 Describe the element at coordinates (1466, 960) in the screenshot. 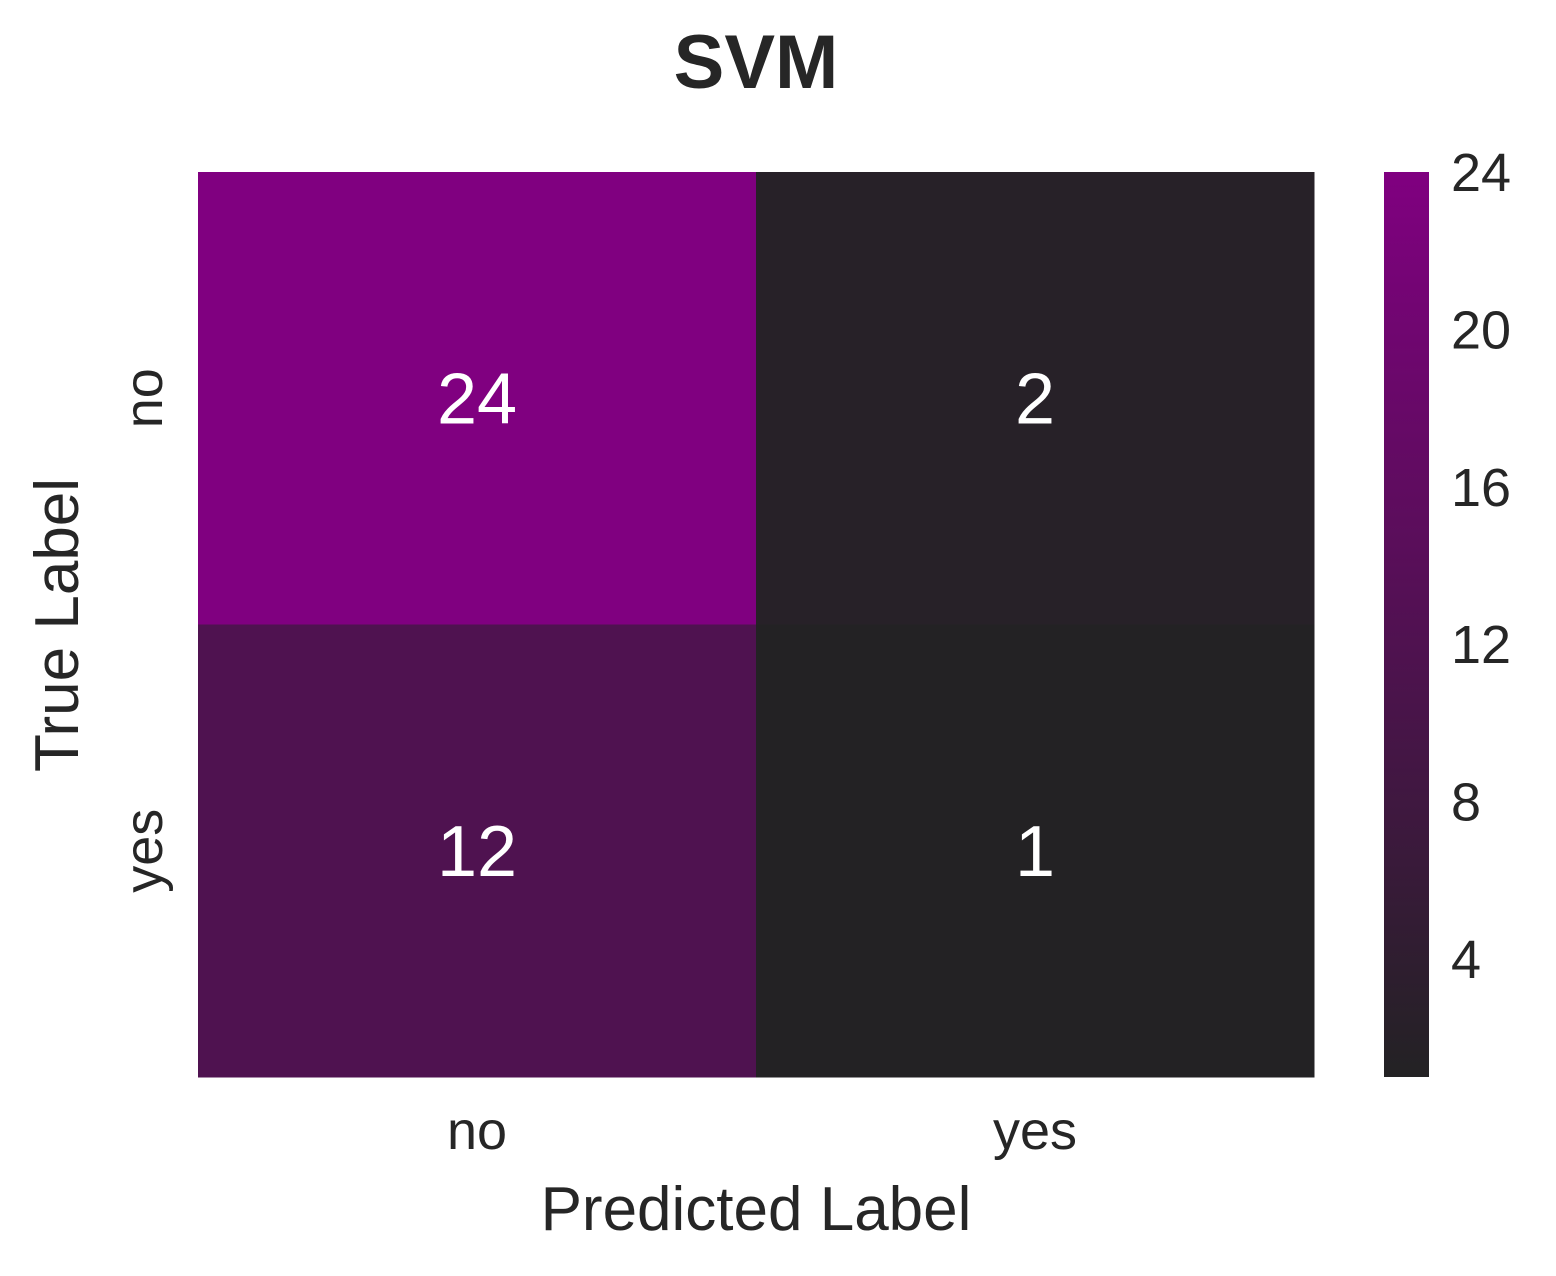

I see `colorbar-tick-label: 4` at that location.